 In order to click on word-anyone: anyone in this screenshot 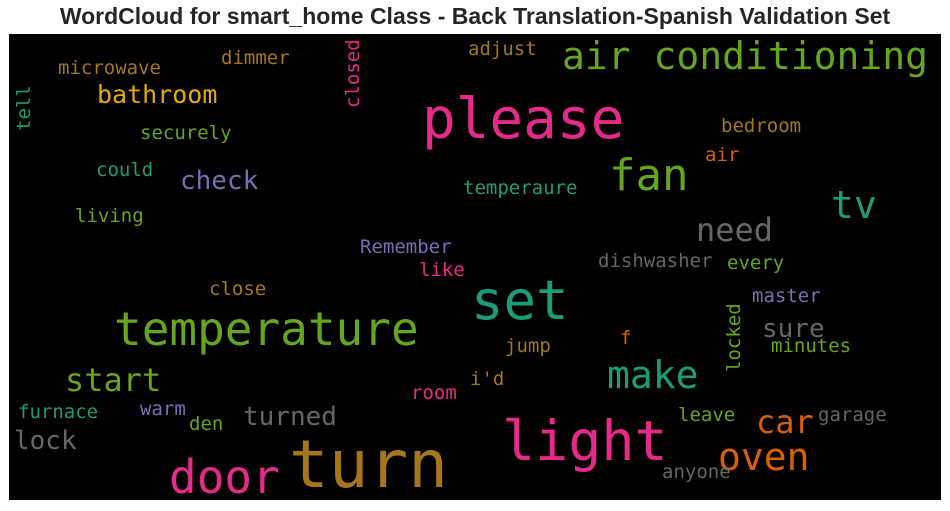, I will do `click(696, 472)`.